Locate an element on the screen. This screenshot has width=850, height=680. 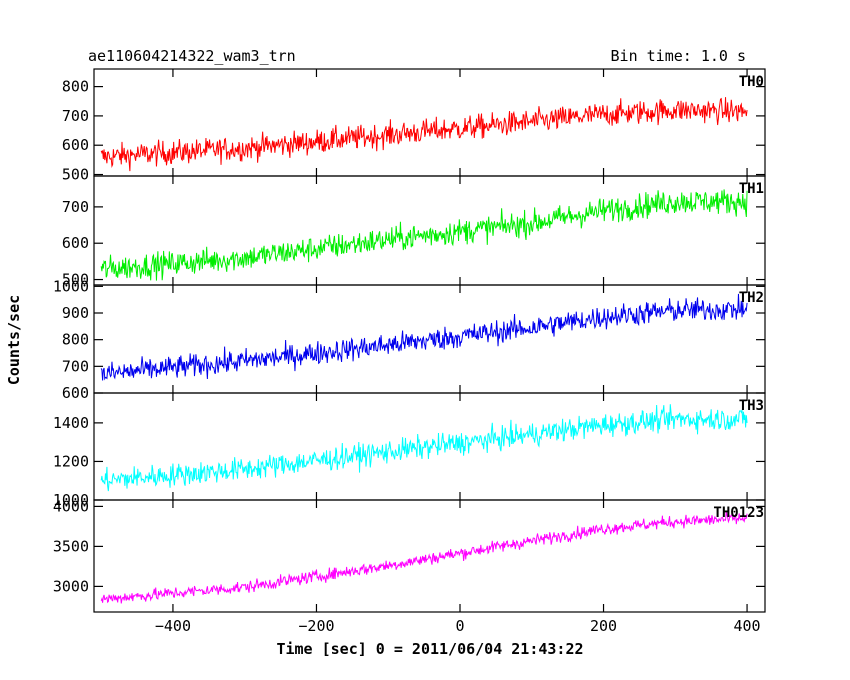
panel-th0123: 3000 3500 4000 TH0123 is located at coordinates (409, 555).